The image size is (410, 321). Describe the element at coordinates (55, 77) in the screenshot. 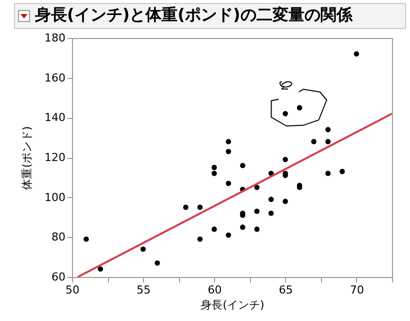

I see `y-tick-label: 160` at that location.